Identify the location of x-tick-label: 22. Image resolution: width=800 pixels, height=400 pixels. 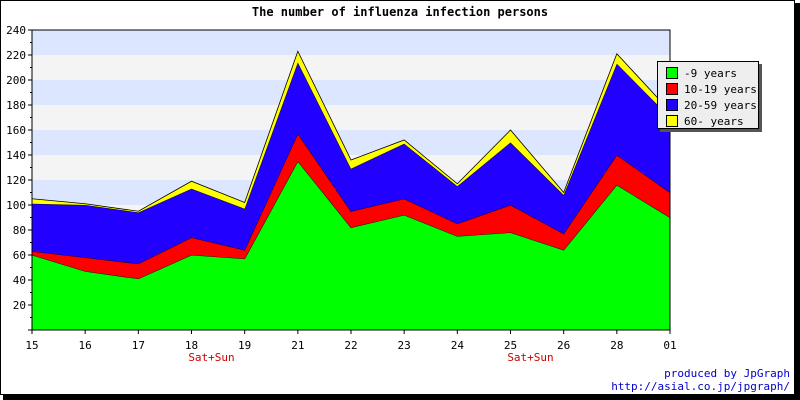
(350, 345).